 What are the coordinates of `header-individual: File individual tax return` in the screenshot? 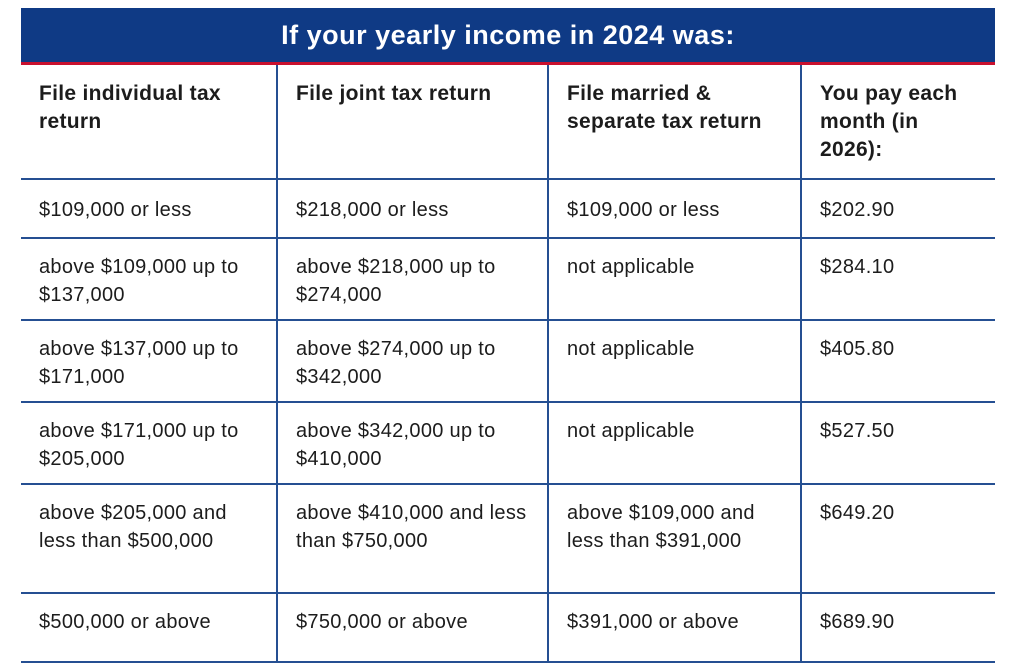 It's located at (149, 122).